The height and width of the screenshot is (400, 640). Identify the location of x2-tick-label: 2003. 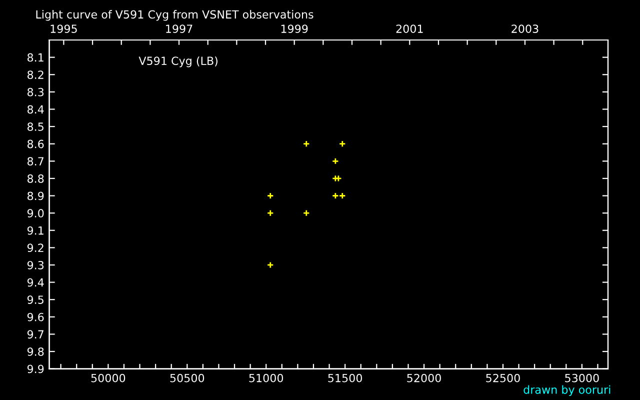
(525, 28).